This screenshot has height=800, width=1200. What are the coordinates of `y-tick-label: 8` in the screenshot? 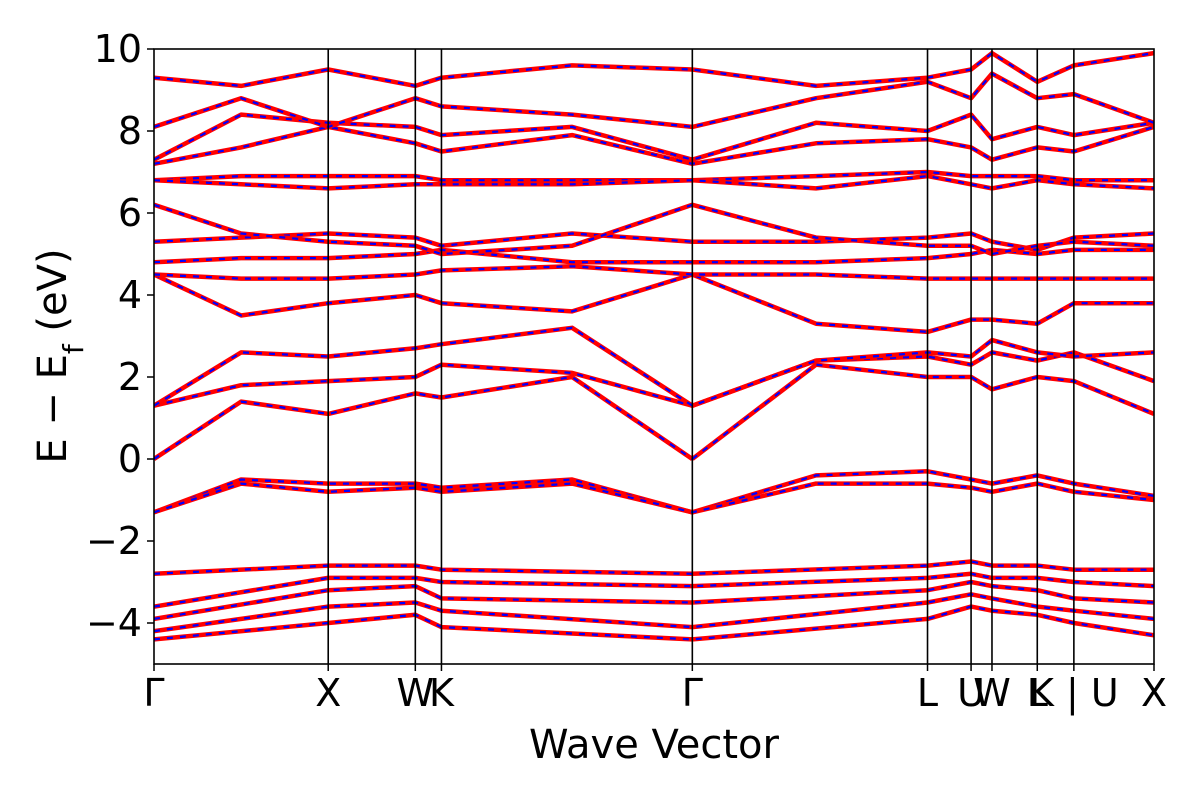 It's located at (130, 131).